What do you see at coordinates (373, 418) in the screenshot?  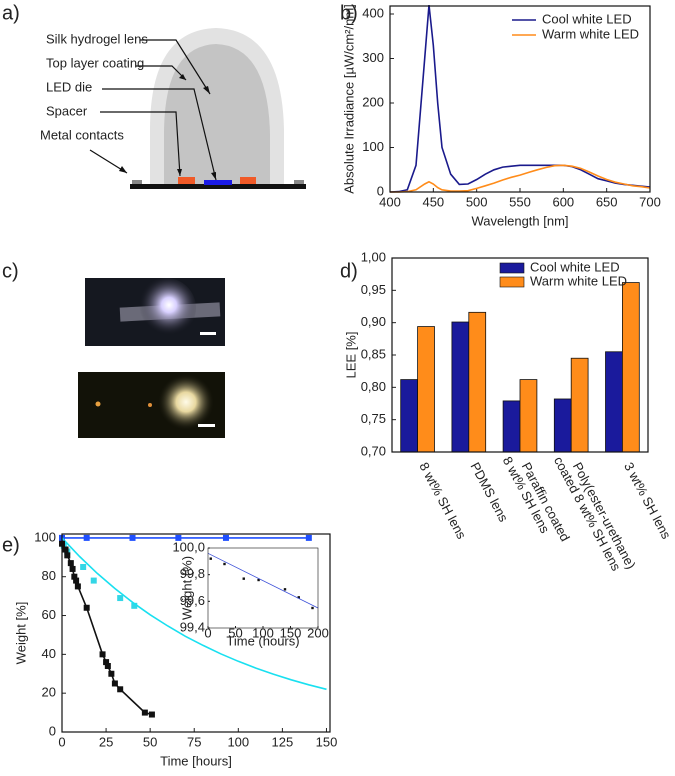 I see `y-tick-label: 0,75` at bounding box center [373, 418].